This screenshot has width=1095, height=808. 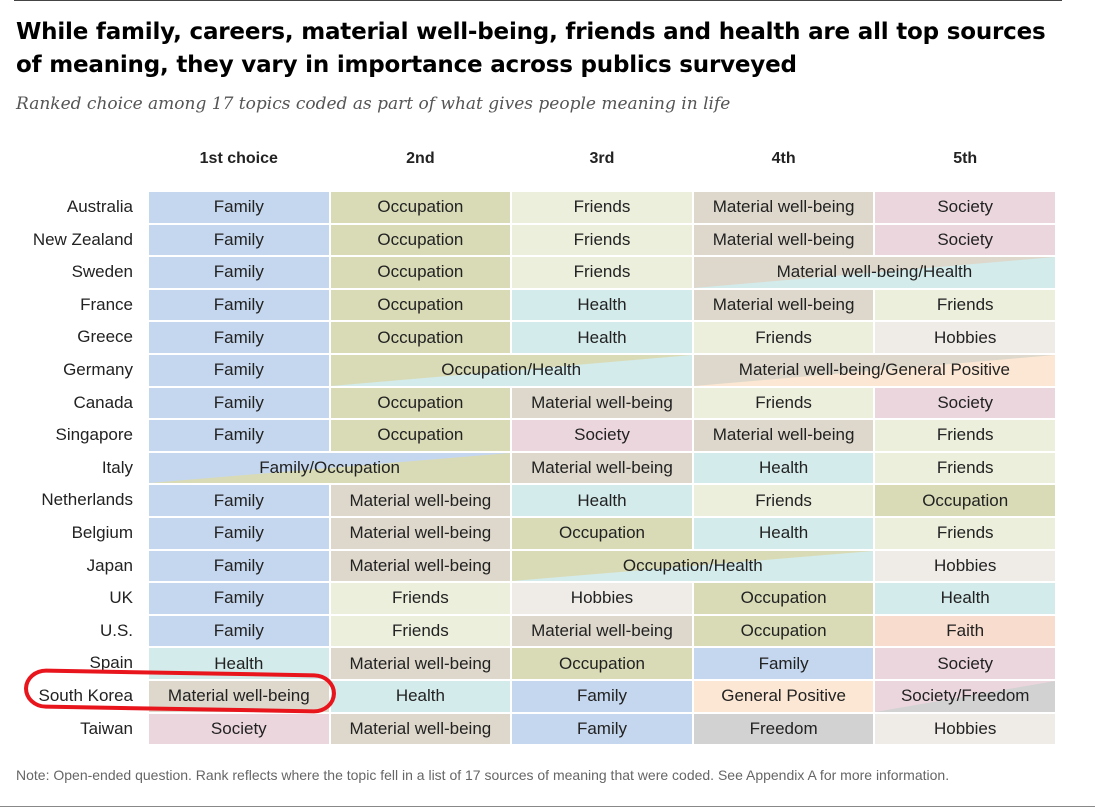 I want to click on country-label: South Korea, so click(x=85, y=695).